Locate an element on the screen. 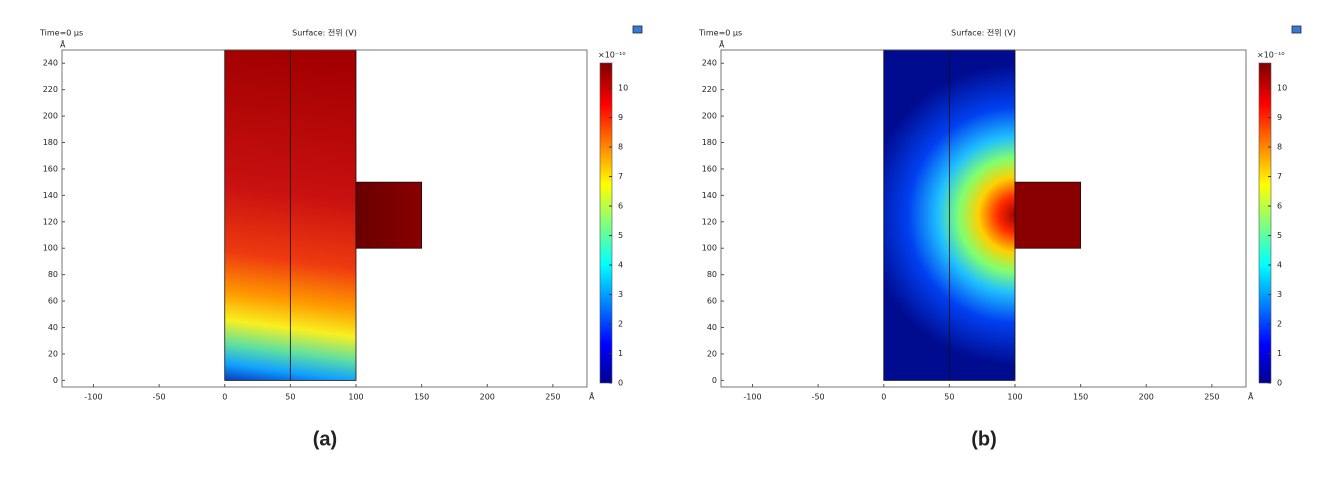 This screenshot has height=478, width=1330. caption: (a) is located at coordinates (325, 439).